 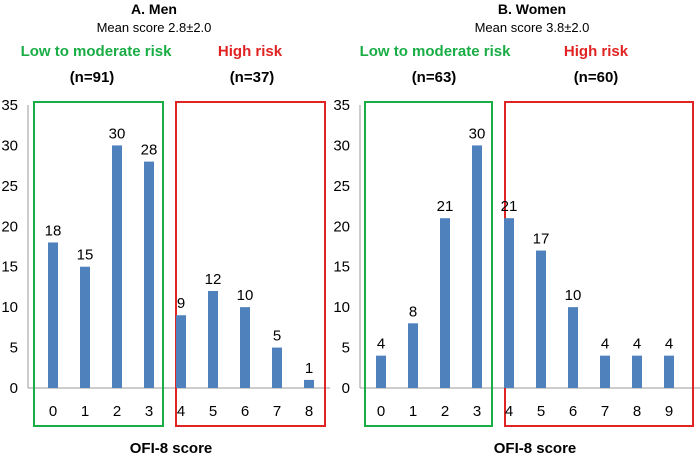 I want to click on men-data-label: 15, so click(x=85, y=255).